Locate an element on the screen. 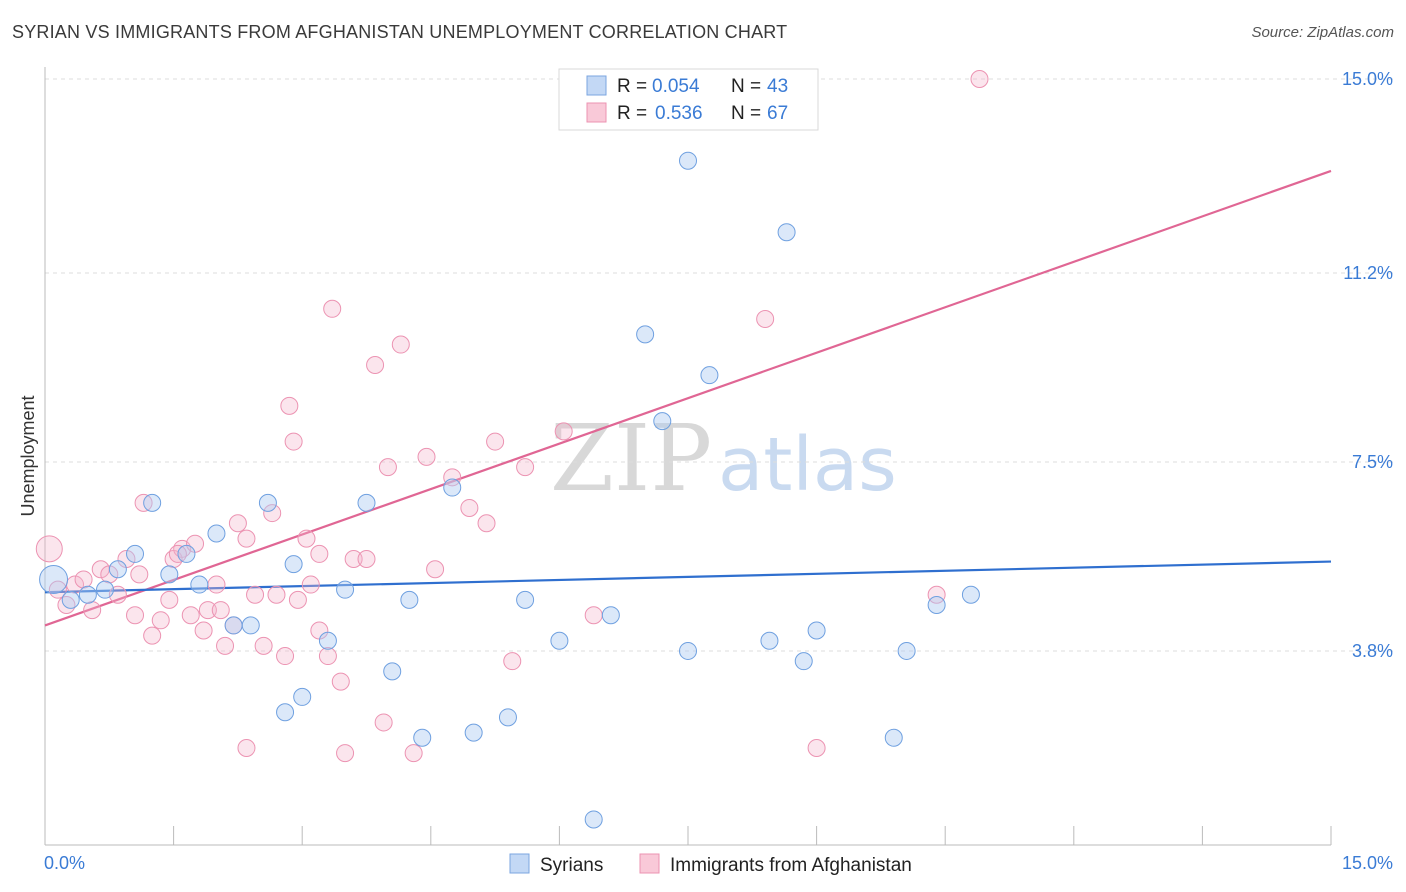 The width and height of the screenshot is (1406, 892). legend-afghanistan-swatch is located at coordinates (596, 112).